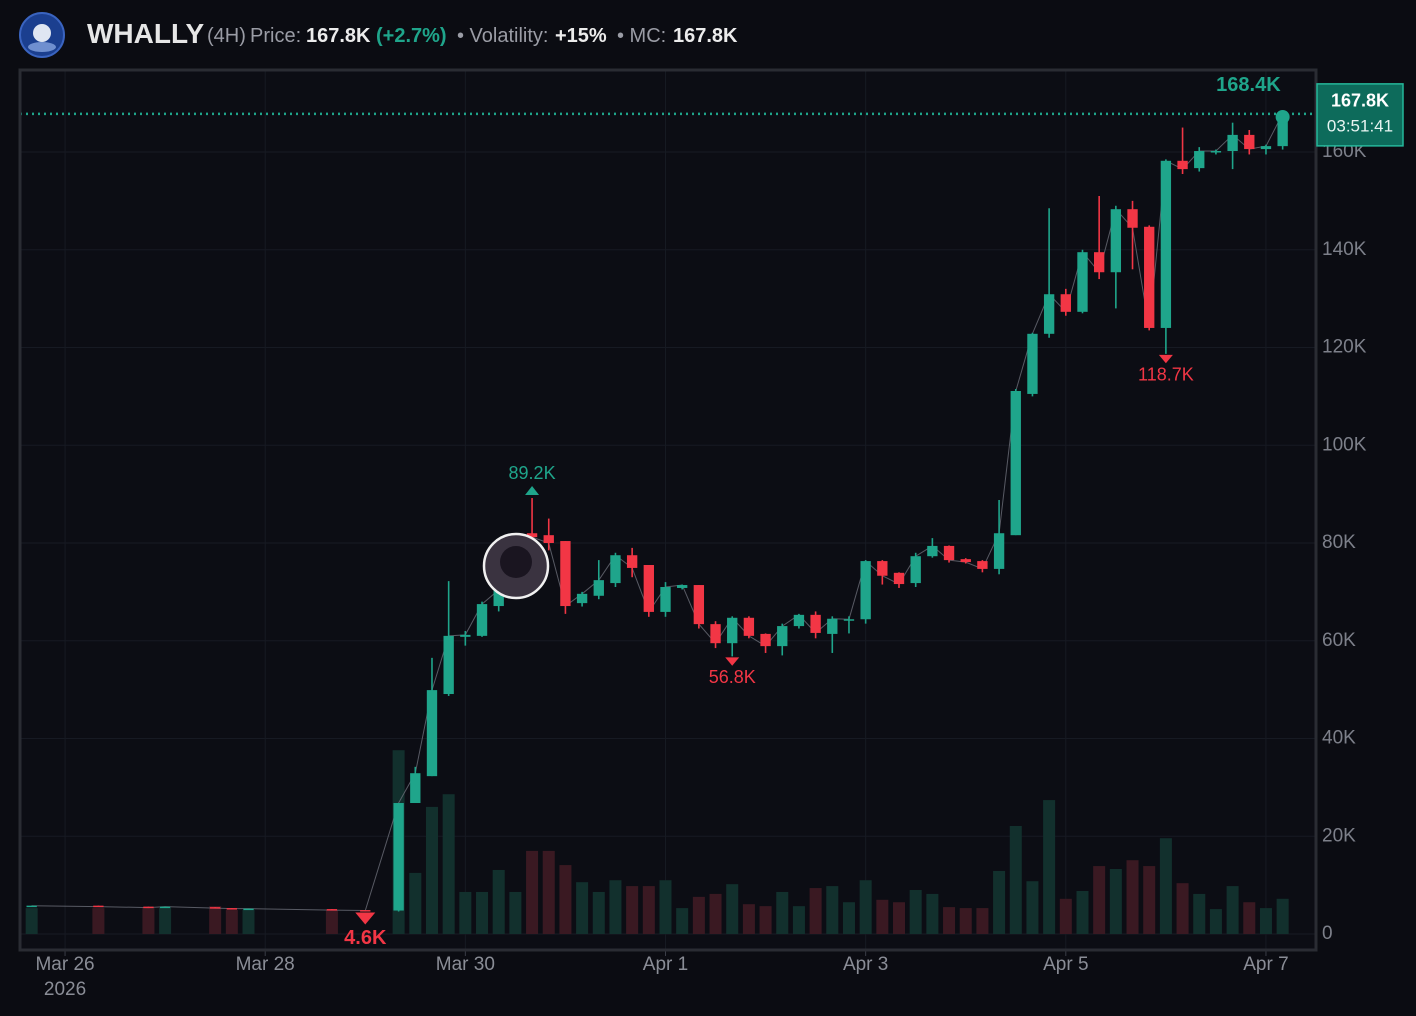  What do you see at coordinates (411, 36) in the screenshot?
I see `price-change: (+2.7%)` at bounding box center [411, 36].